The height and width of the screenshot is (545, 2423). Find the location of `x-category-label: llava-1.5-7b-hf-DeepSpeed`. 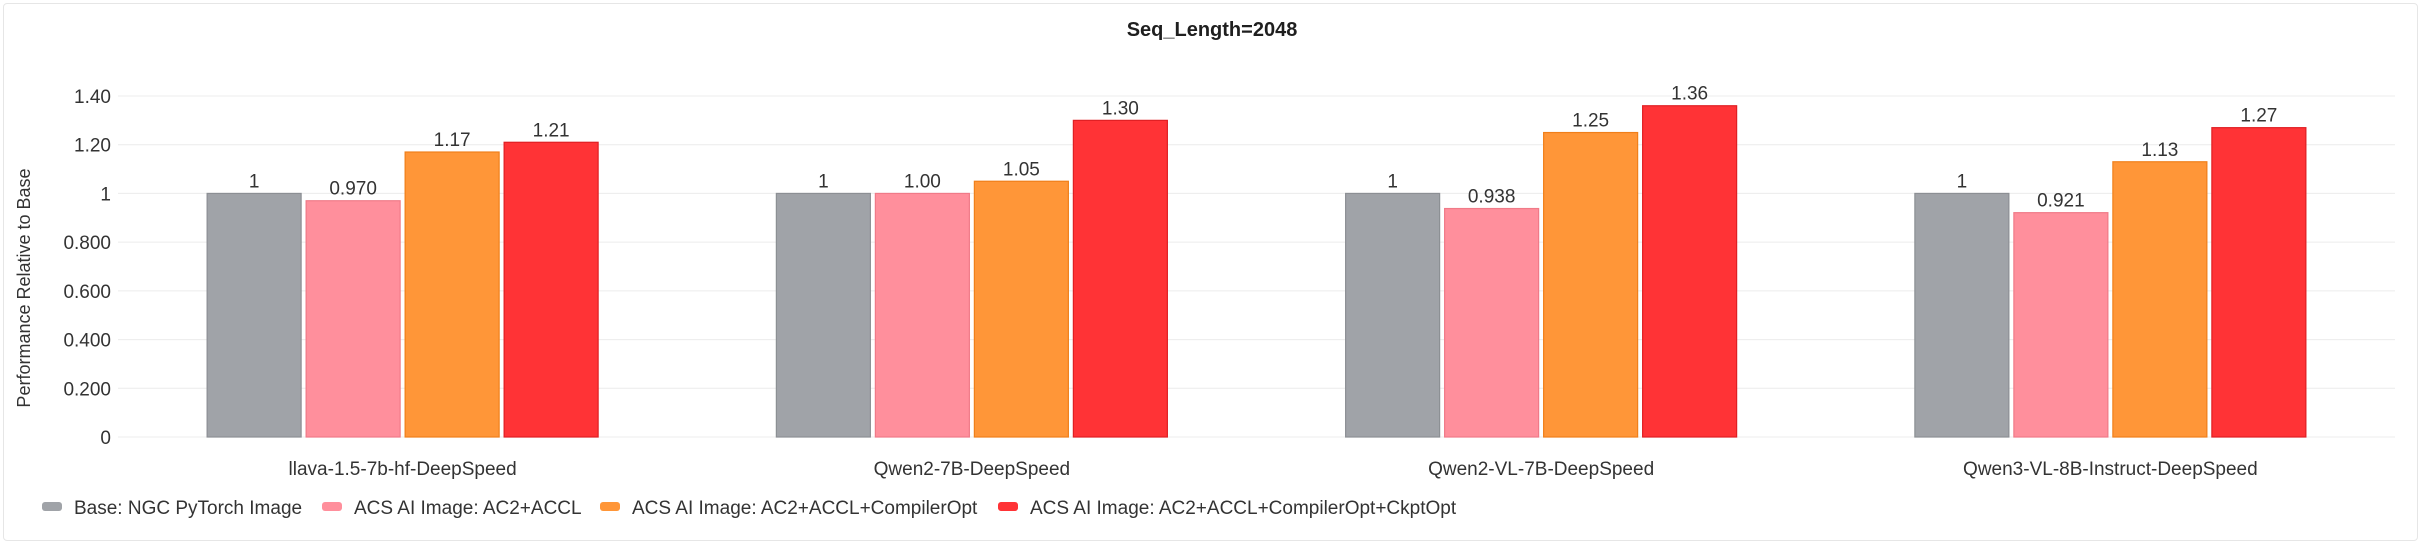

x-category-label: llava-1.5-7b-hf-DeepSpeed is located at coordinates (403, 469).